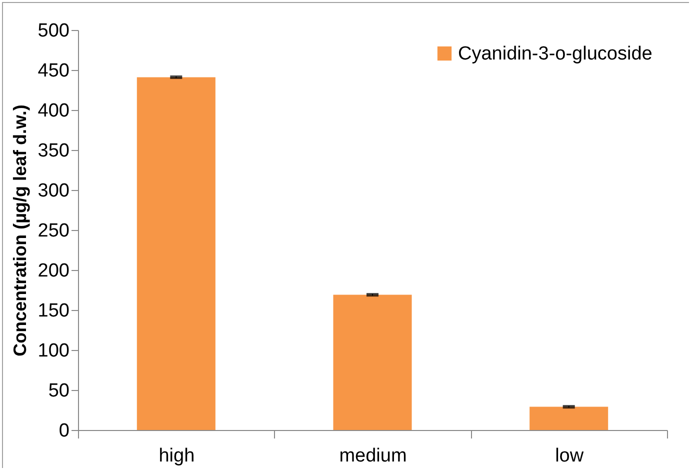  Describe the element at coordinates (569, 456) in the screenshot. I see `x-tick-label: low` at that location.